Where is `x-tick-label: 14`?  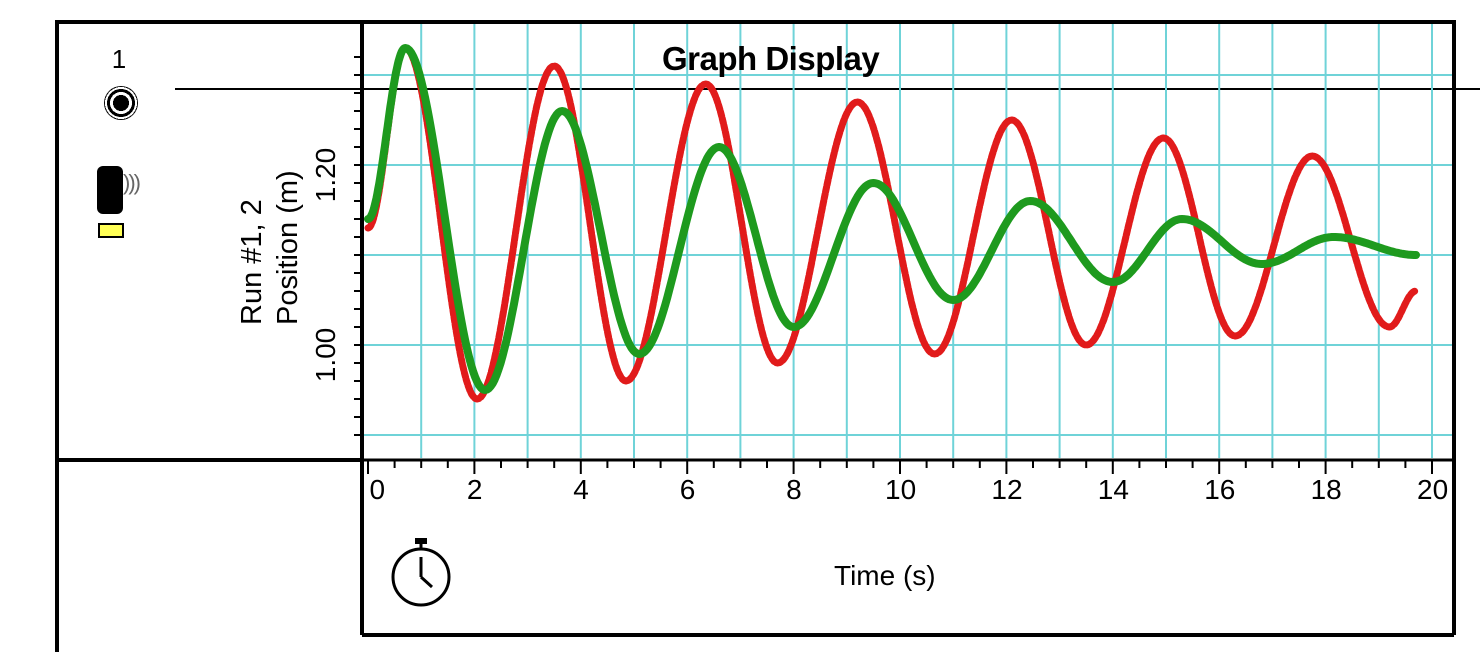 x-tick-label: 14 is located at coordinates (1113, 489).